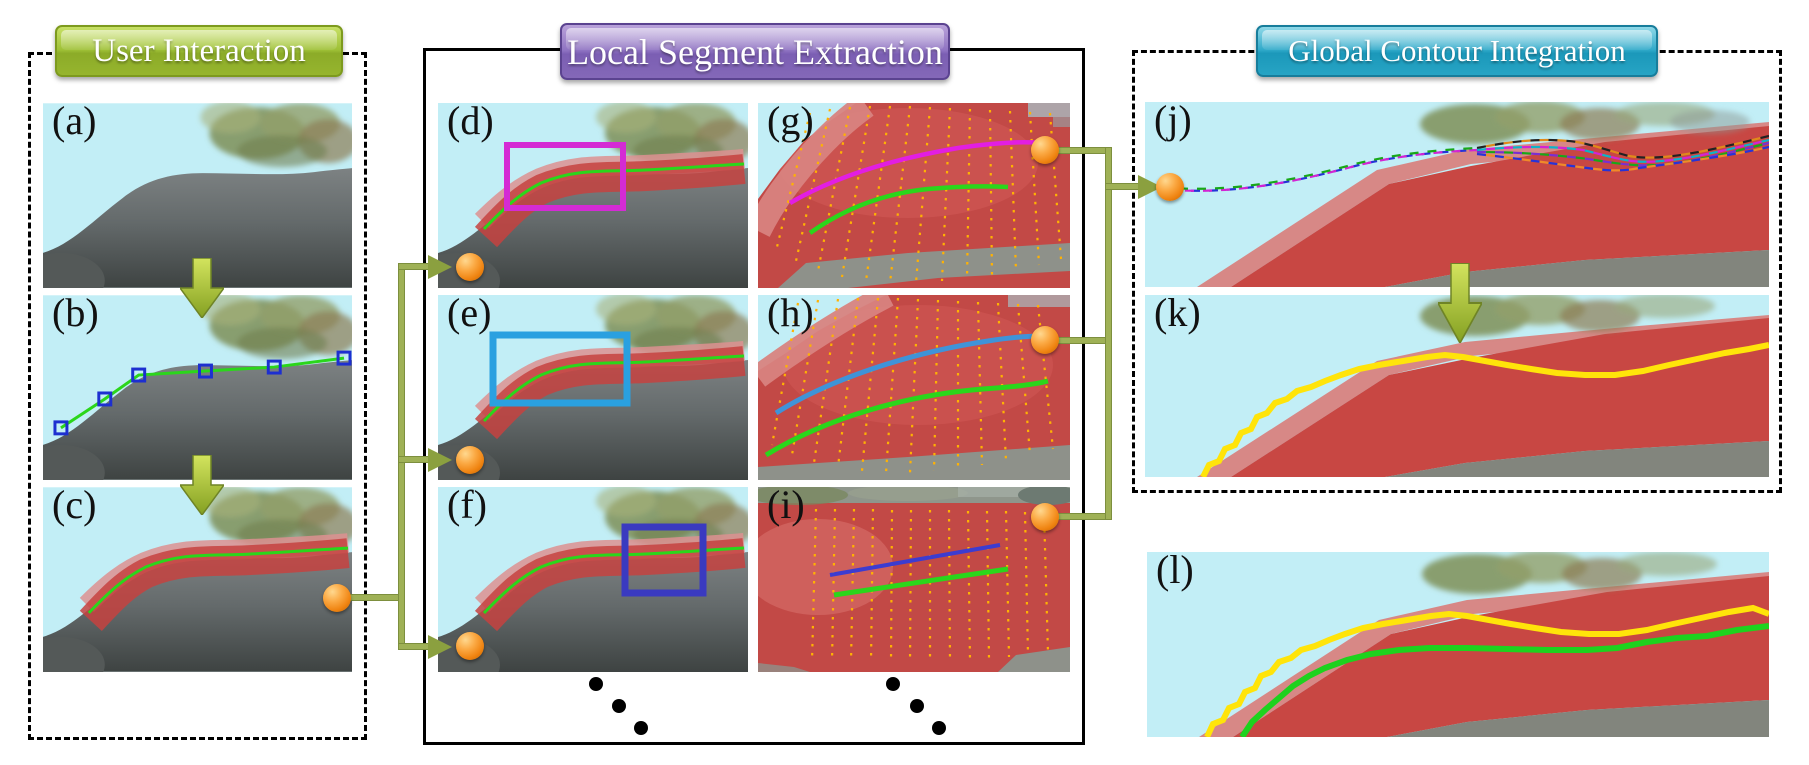 This screenshot has height=765, width=1809. What do you see at coordinates (440, 267) in the screenshot?
I see `arrowhead-into-d` at bounding box center [440, 267].